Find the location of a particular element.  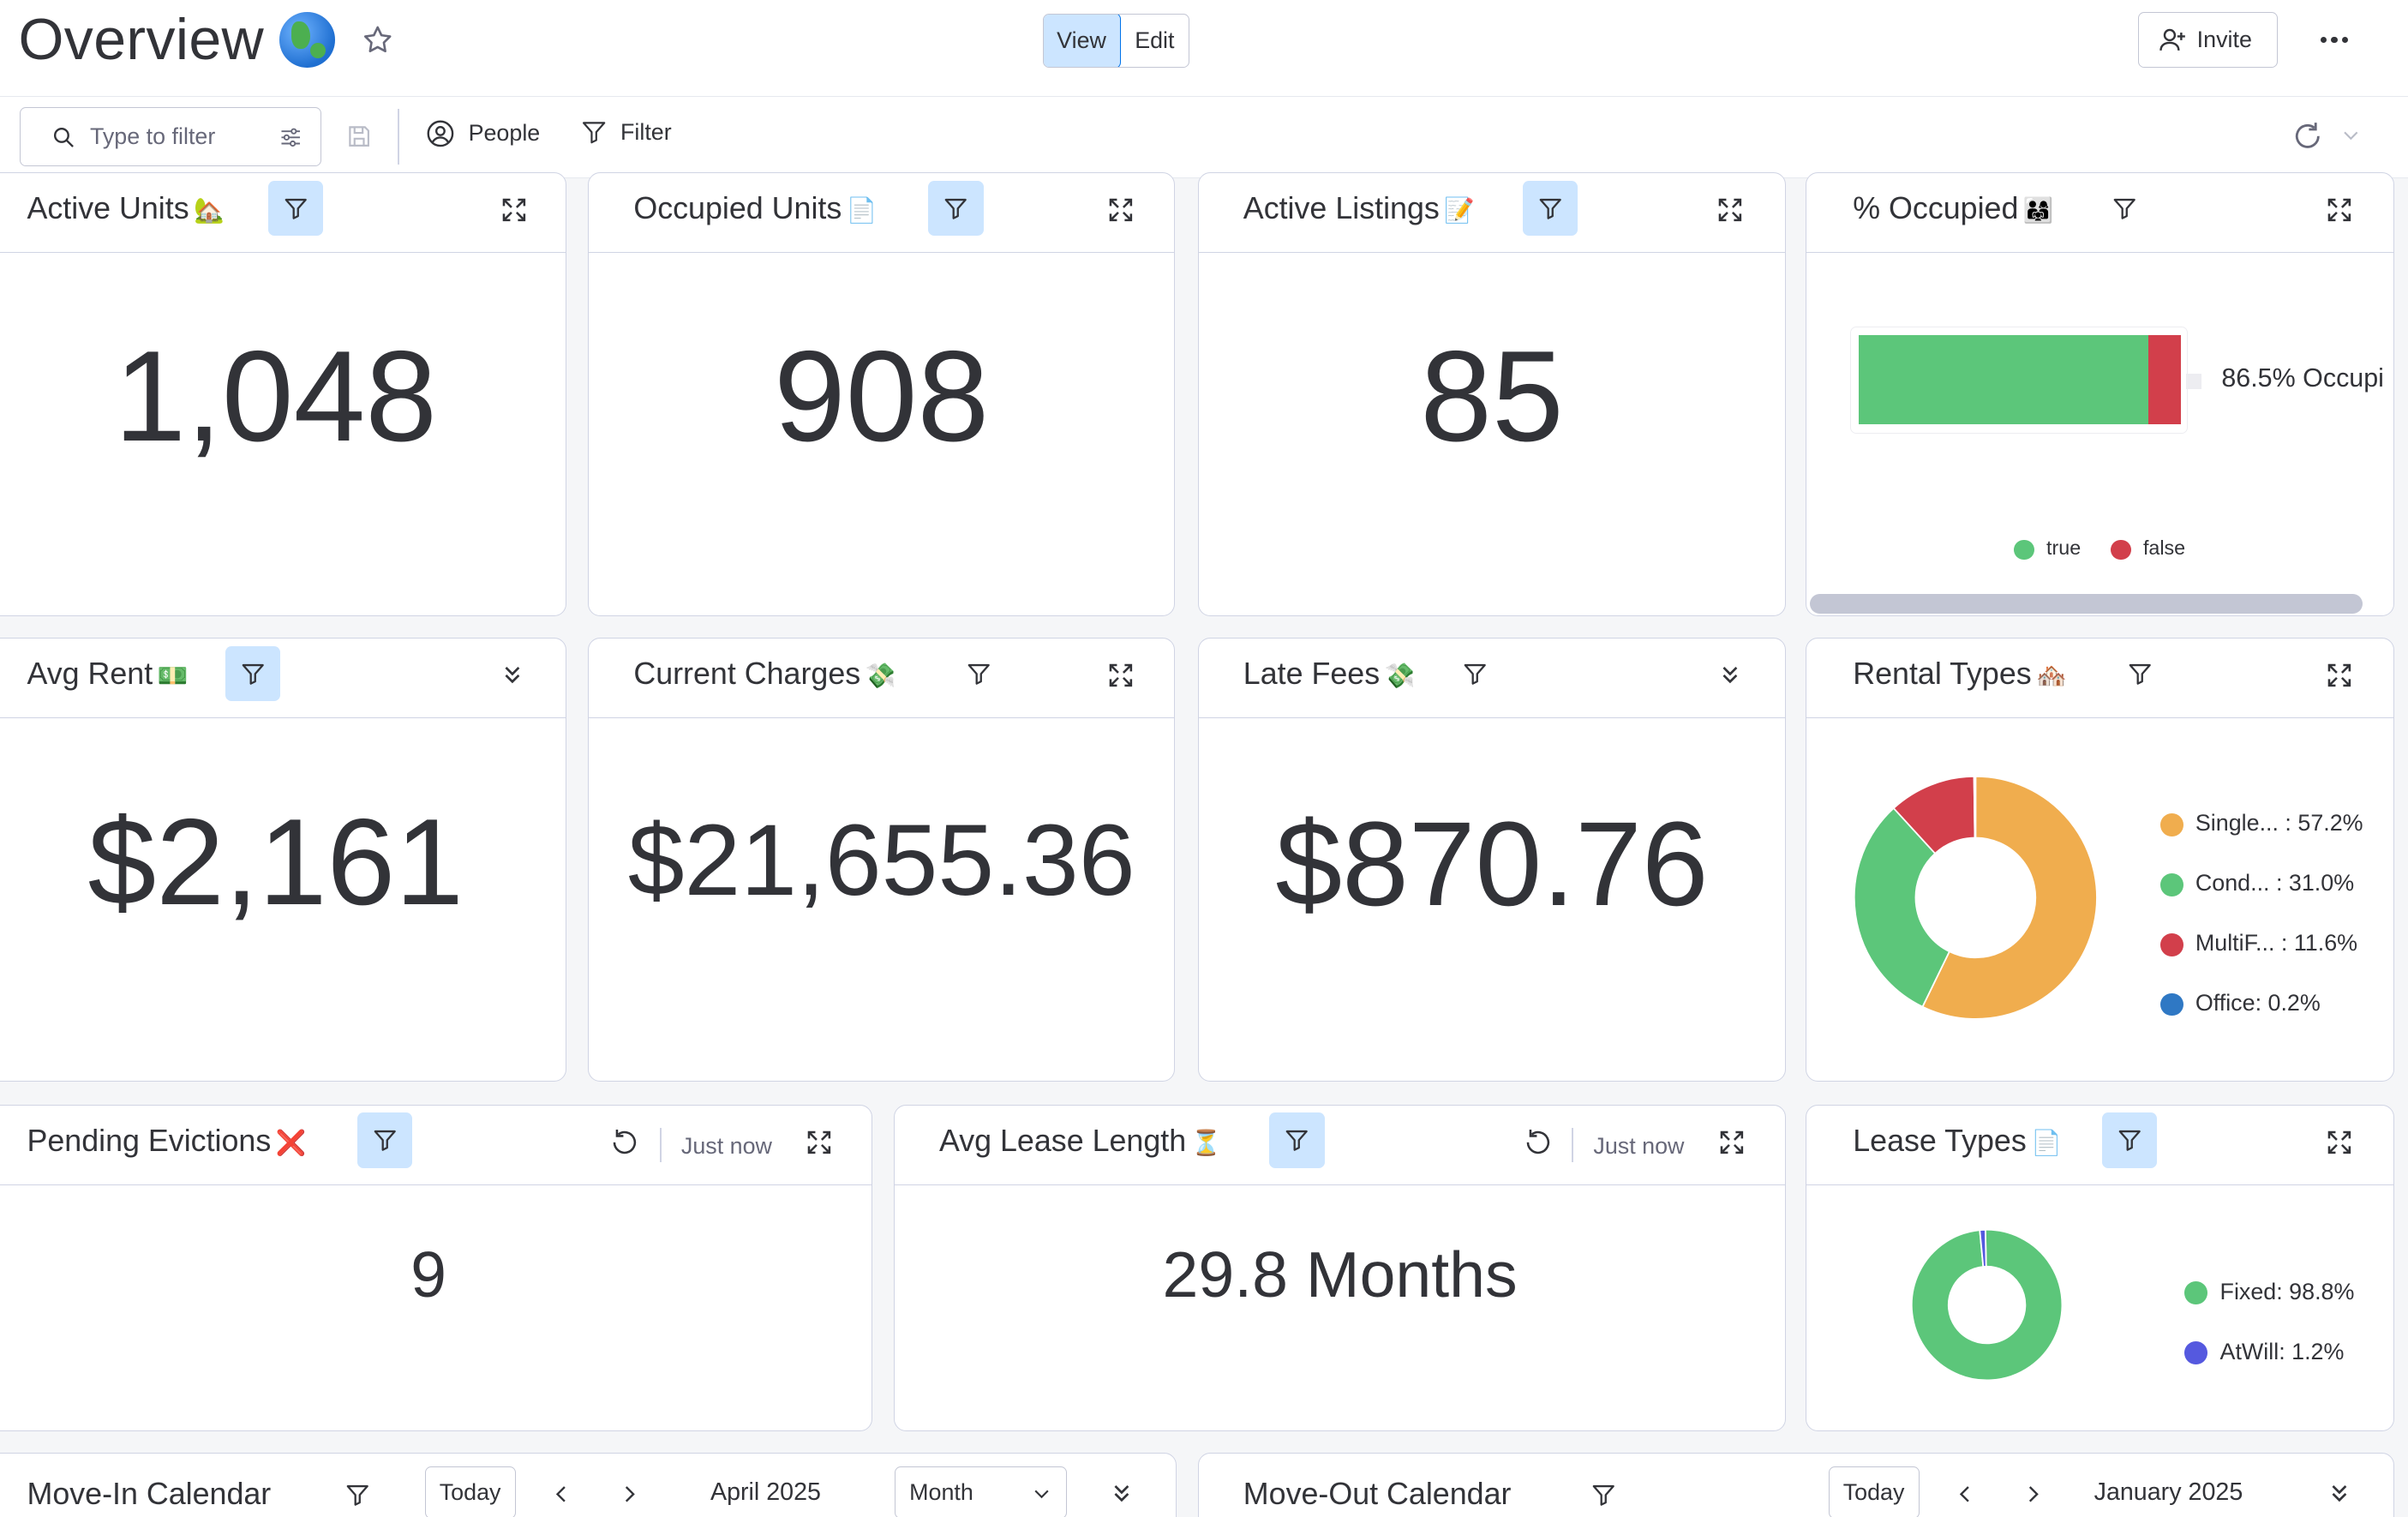

legend-label: AtWill: 1.2% is located at coordinates (2282, 1351).